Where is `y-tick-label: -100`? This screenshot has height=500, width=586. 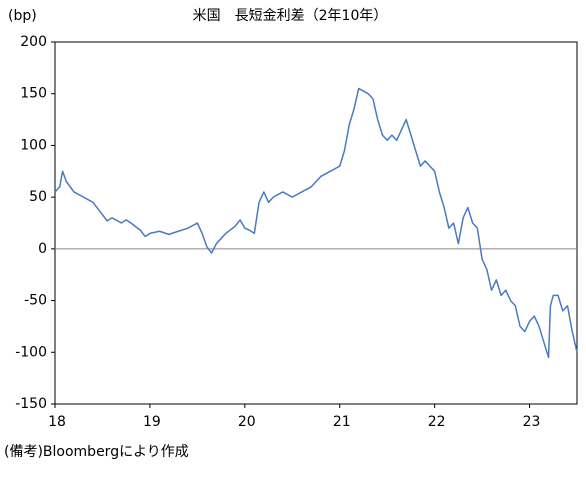 y-tick-label: -100 is located at coordinates (31, 352).